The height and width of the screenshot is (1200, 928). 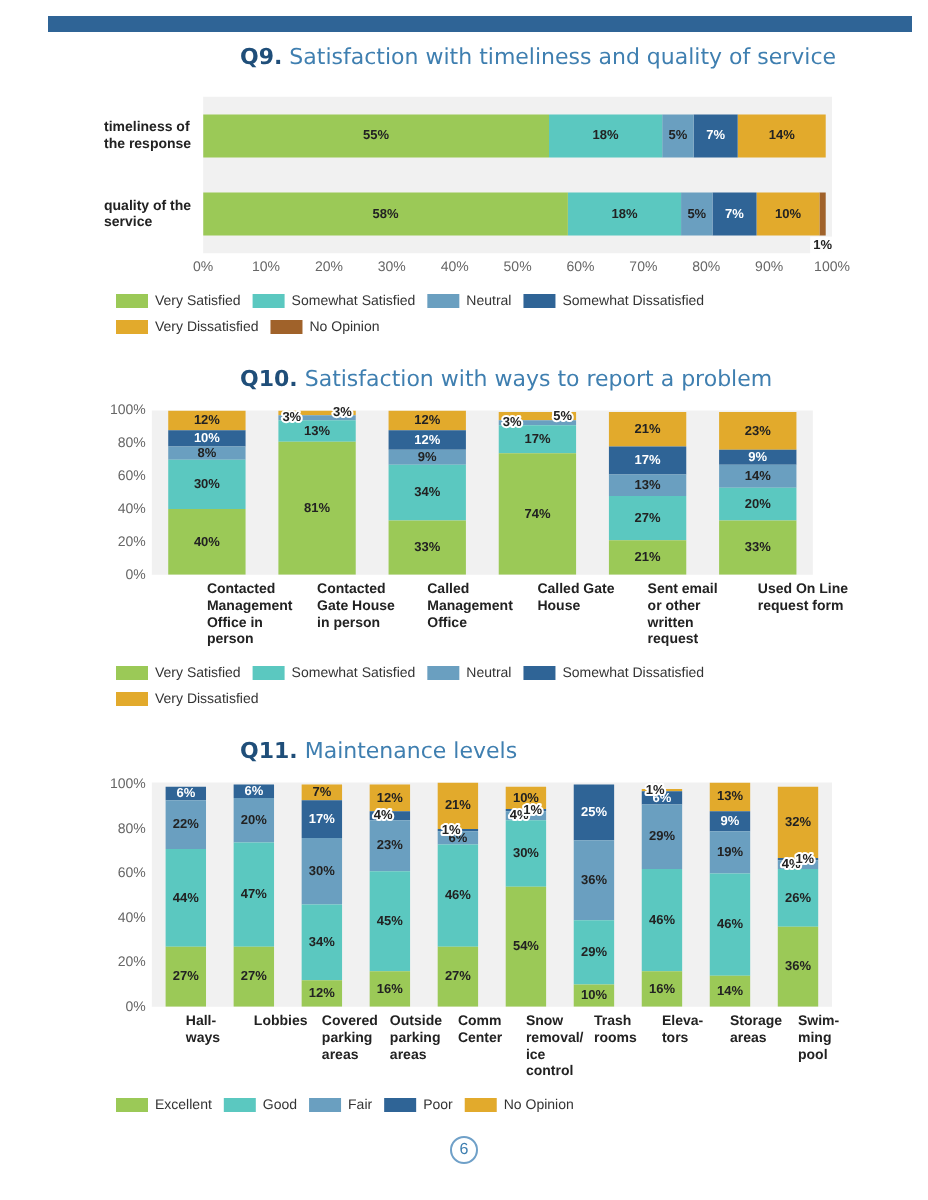 I want to click on text: 6, so click(x=464, y=1150).